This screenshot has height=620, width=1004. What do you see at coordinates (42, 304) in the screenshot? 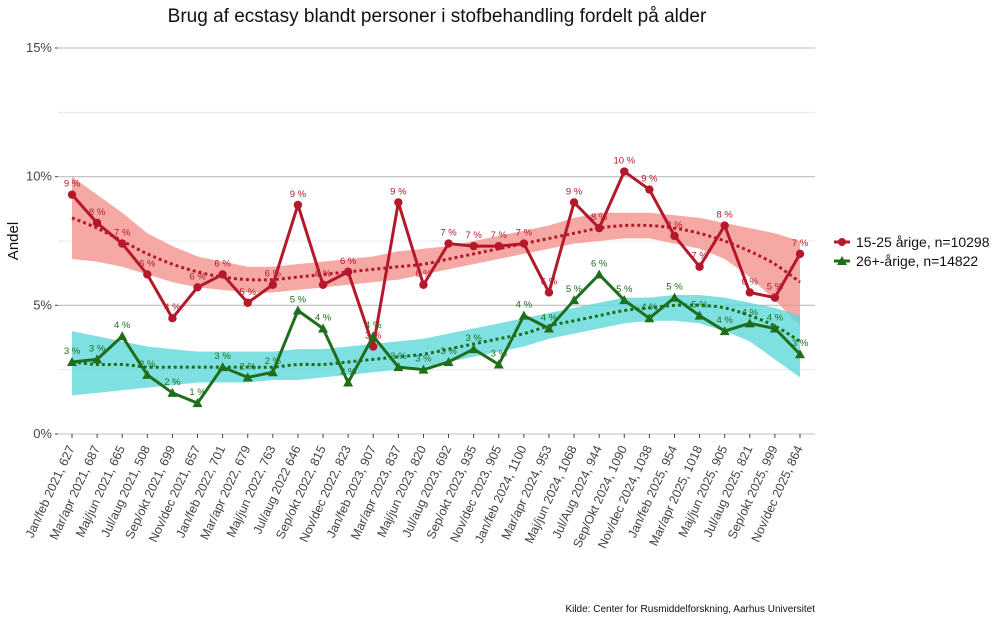
I see `y-tick-label: 5%` at bounding box center [42, 304].